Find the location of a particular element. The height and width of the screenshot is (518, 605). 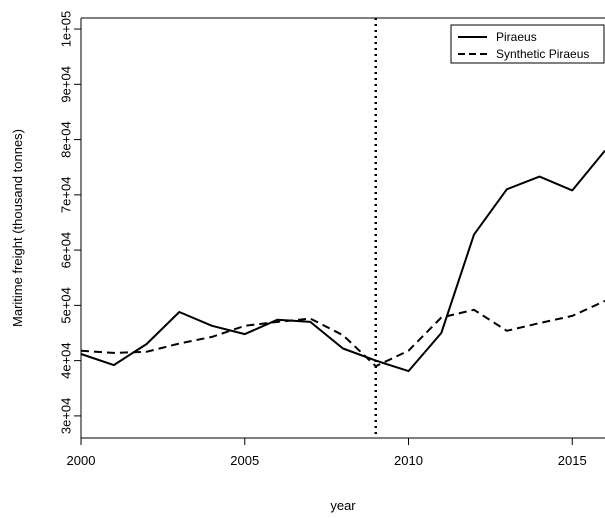

x-tick-label: 2005 is located at coordinates (244, 460).